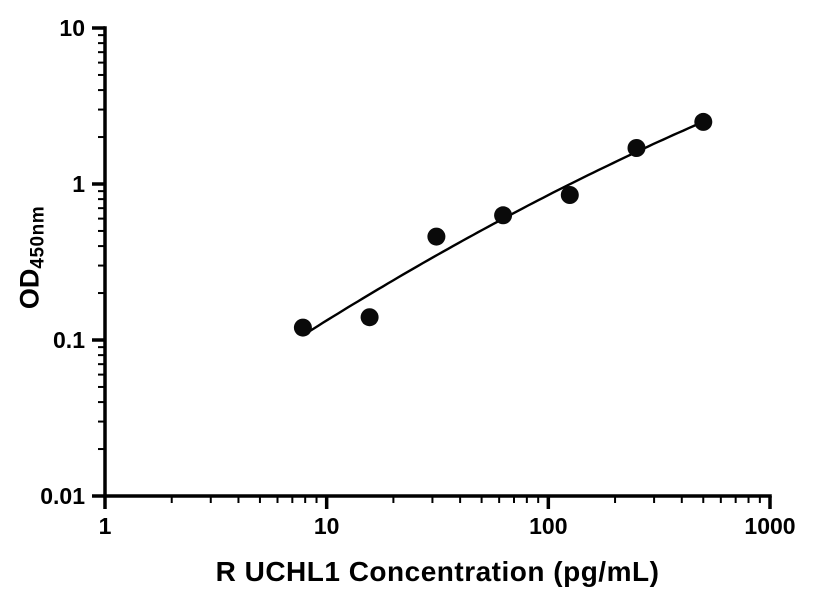  What do you see at coordinates (72, 28) in the screenshot?
I see `y-tick-label: 10` at bounding box center [72, 28].